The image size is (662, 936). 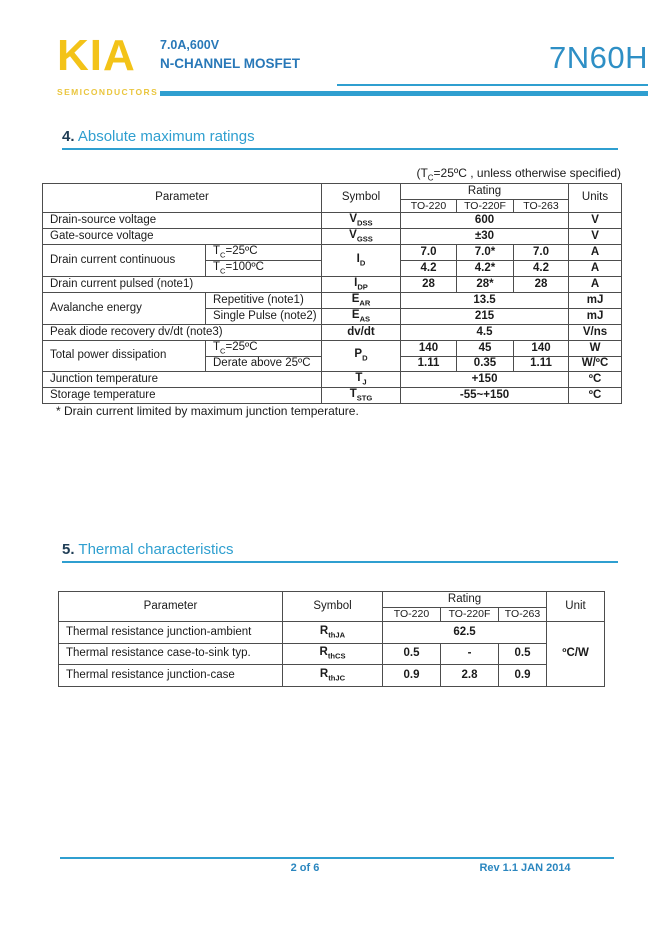 What do you see at coordinates (182, 332) in the screenshot?
I see `parameter-cell: Peak diode recovery dv/dt (note3)` at bounding box center [182, 332].